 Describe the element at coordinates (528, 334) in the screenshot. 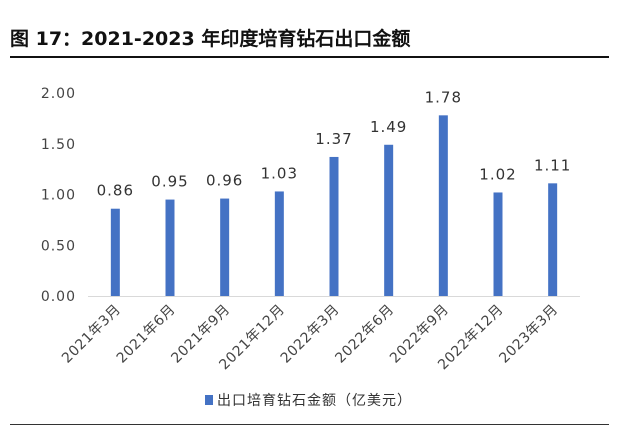

I see `x-tick-label: 2023年3月` at that location.